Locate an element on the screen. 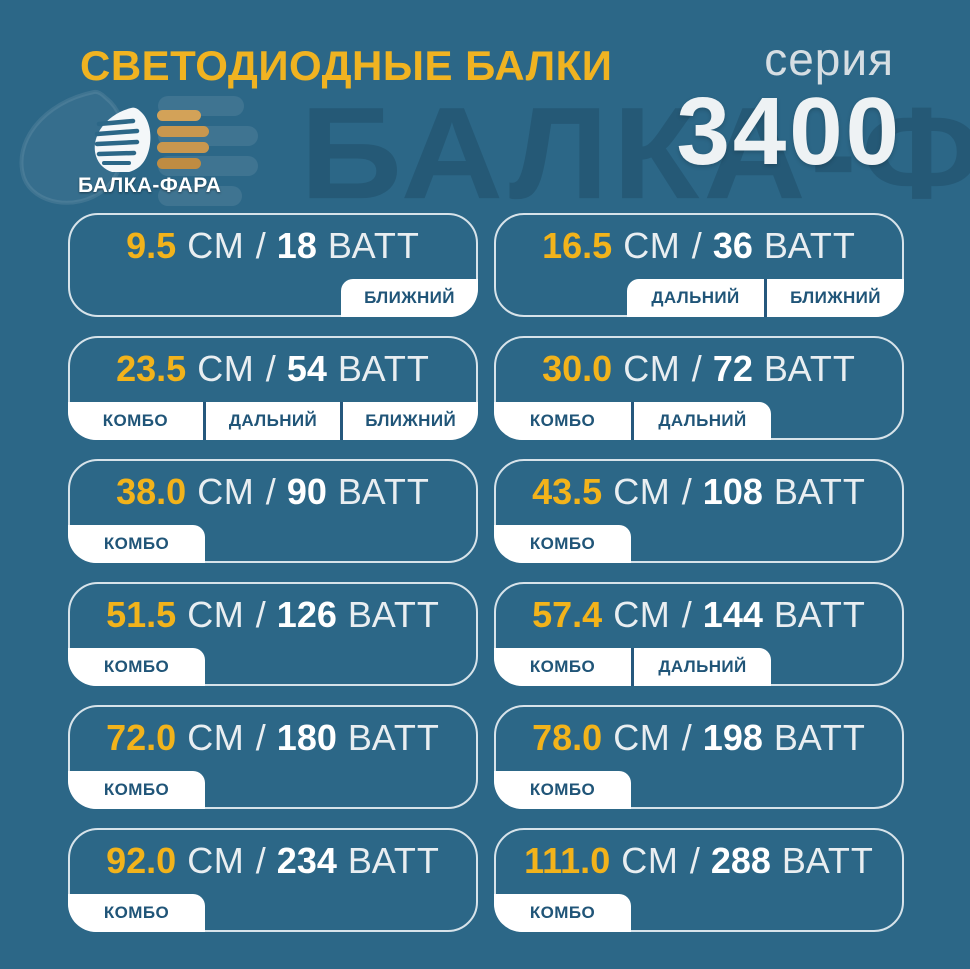 The image size is (970, 969). beam-tags: ДАЛЬНИЙ БЛИЖНИЙ is located at coordinates (765, 298).